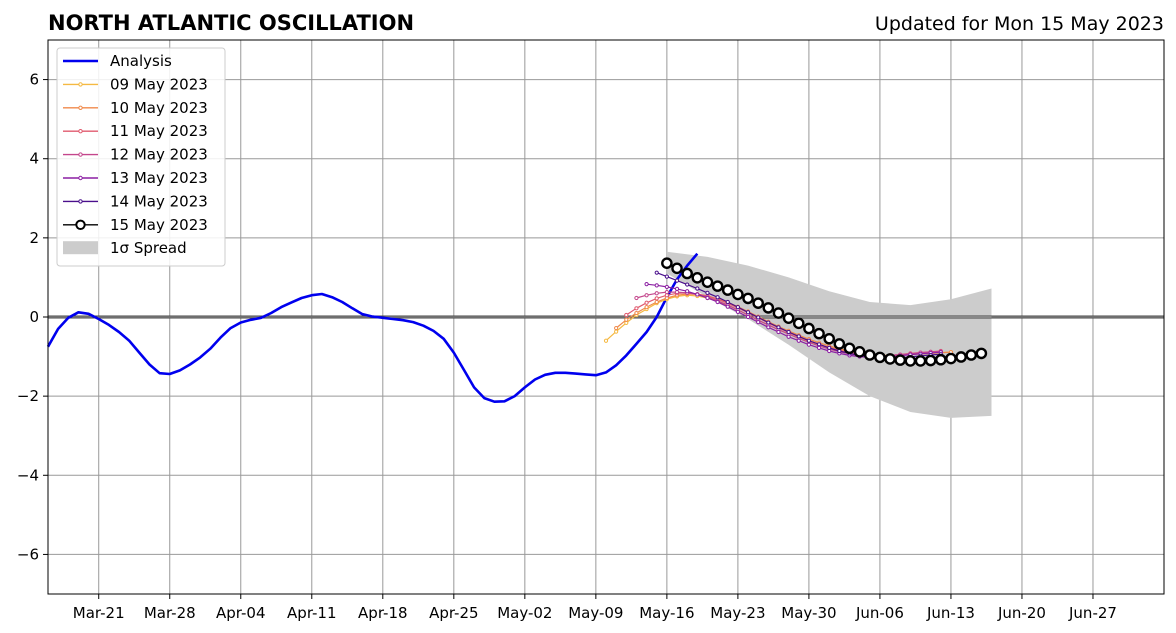 The width and height of the screenshot is (1176, 633). What do you see at coordinates (159, 201) in the screenshot?
I see `legend-label: 14 May 2023` at bounding box center [159, 201].